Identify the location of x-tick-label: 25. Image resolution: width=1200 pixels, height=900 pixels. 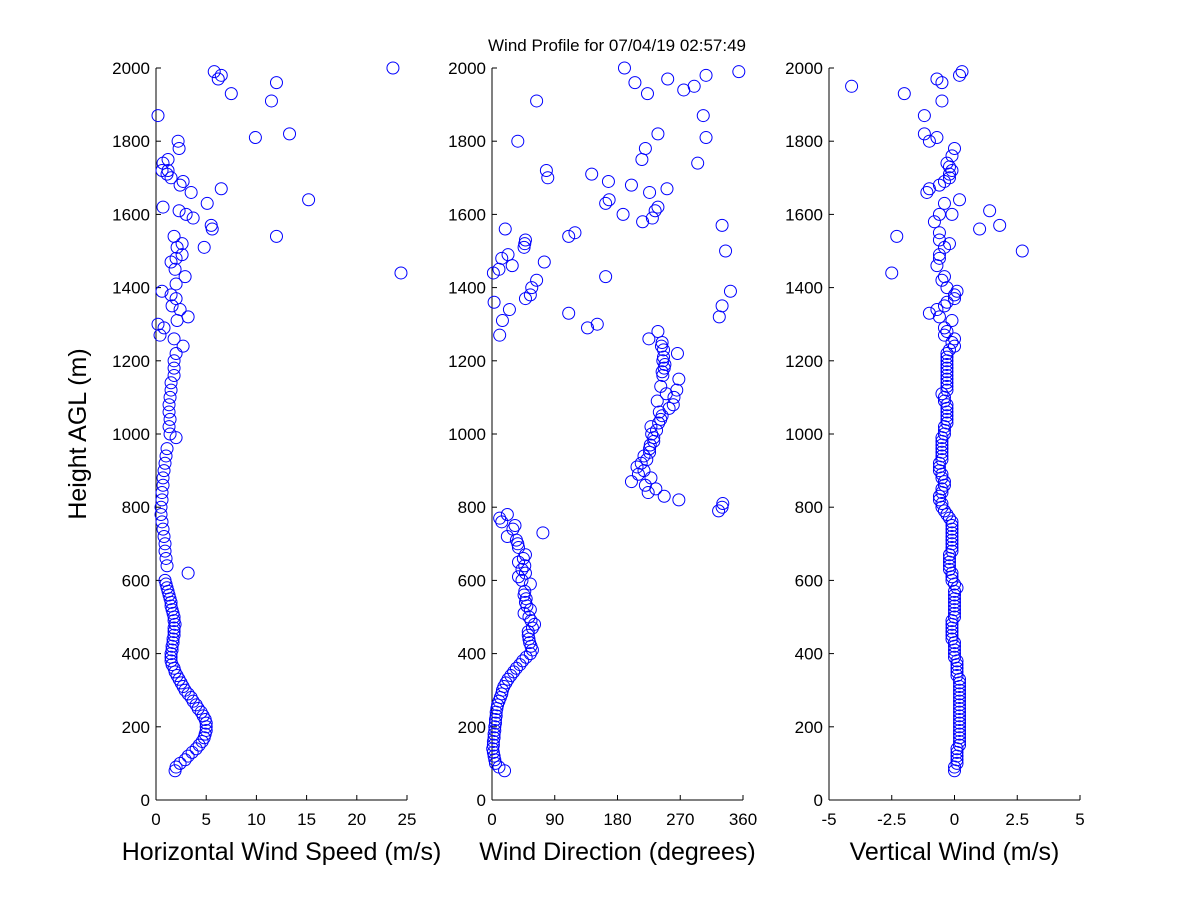
(407, 819).